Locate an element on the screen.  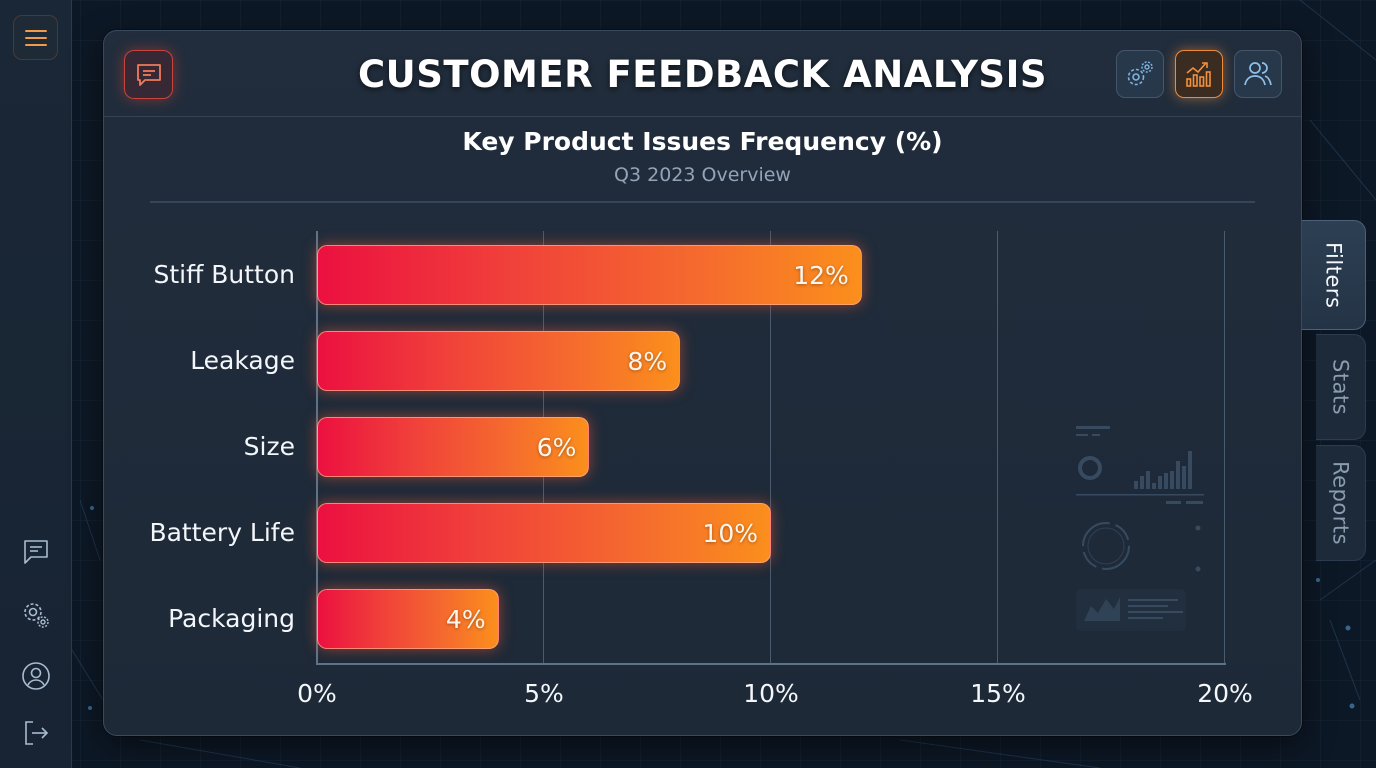
bar-value-label: 6% is located at coordinates (556, 447).